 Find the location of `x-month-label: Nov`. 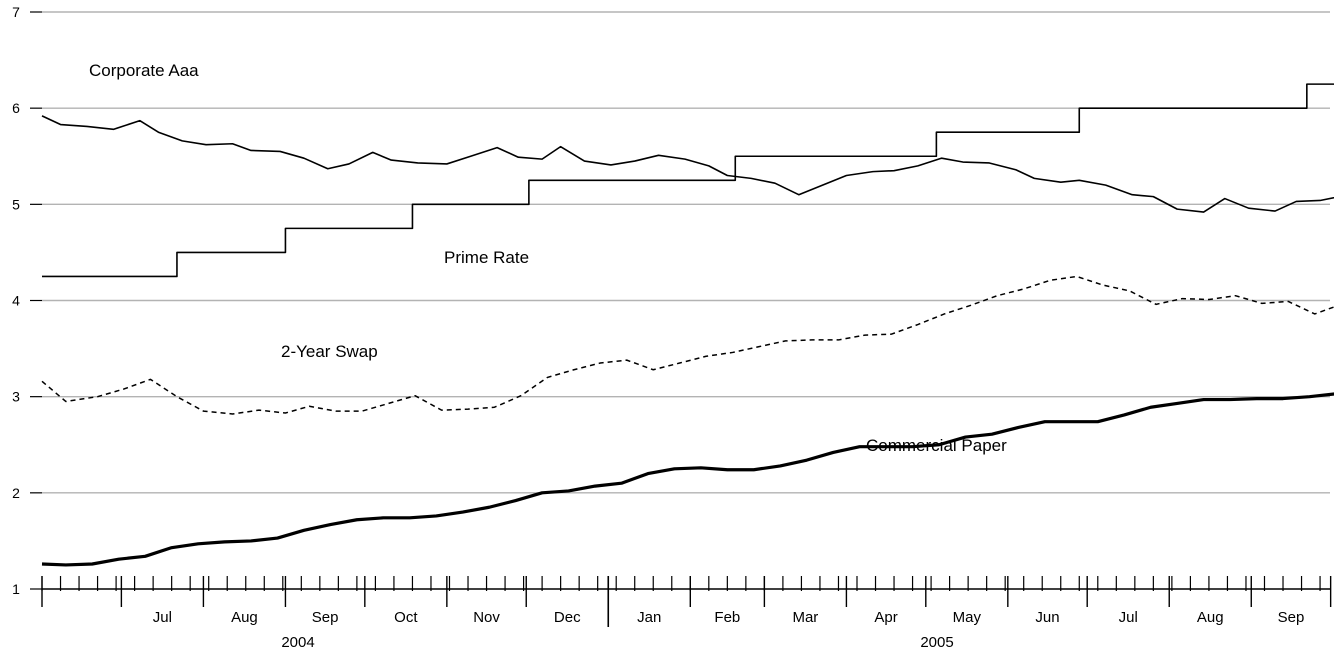

x-month-label: Nov is located at coordinates (486, 617).